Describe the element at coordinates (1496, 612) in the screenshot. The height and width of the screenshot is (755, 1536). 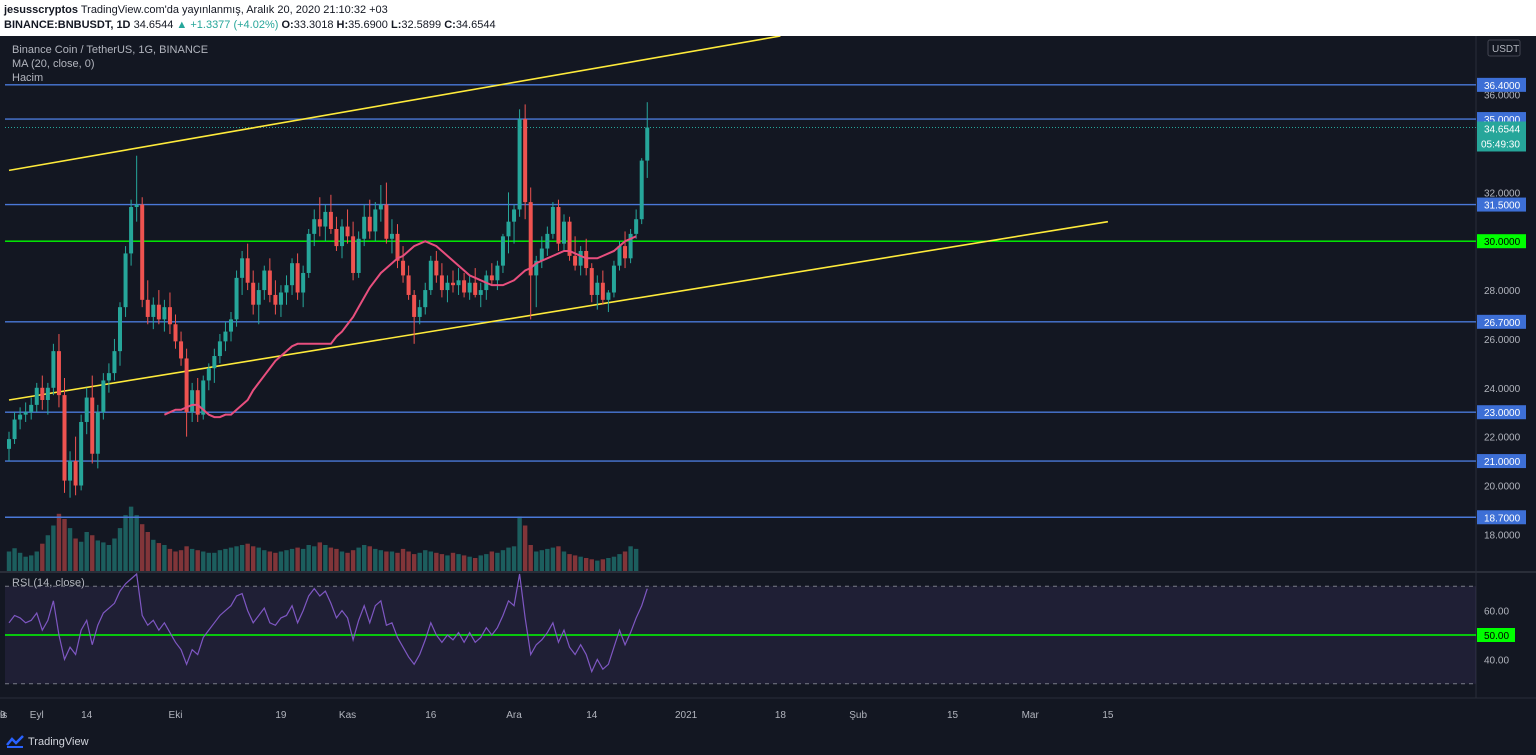
I see `rsi-tick-label: 60.00` at that location.